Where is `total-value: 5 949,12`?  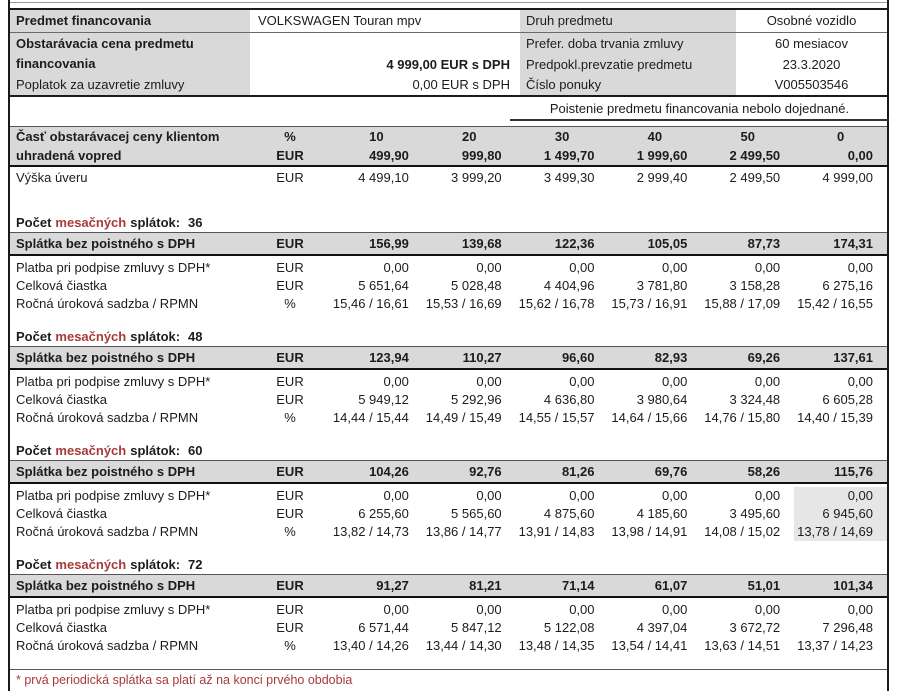
total-value: 5 949,12 is located at coordinates (383, 399).